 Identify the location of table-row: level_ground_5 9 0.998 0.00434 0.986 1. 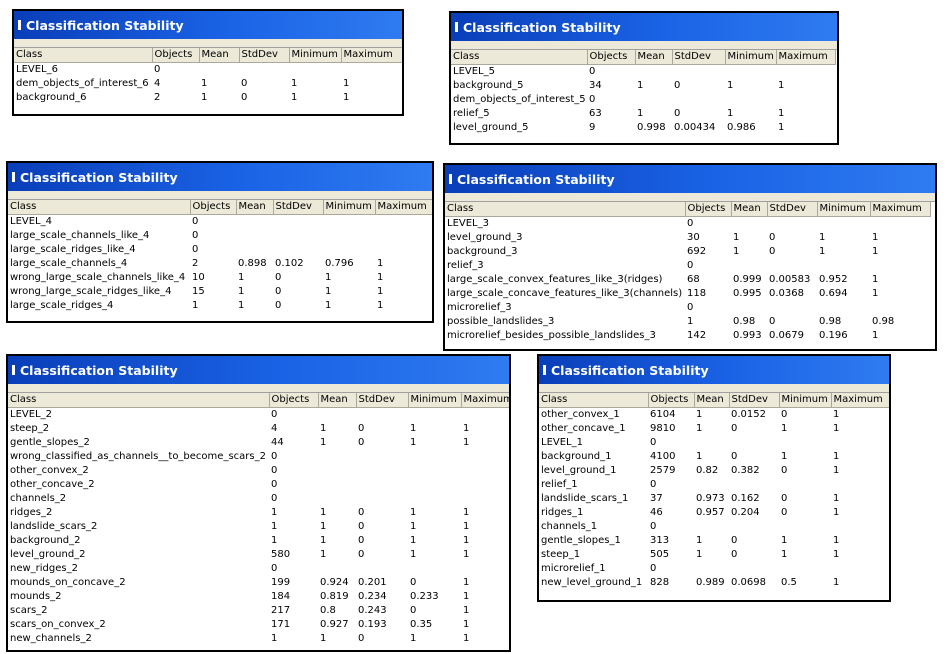
(643, 128).